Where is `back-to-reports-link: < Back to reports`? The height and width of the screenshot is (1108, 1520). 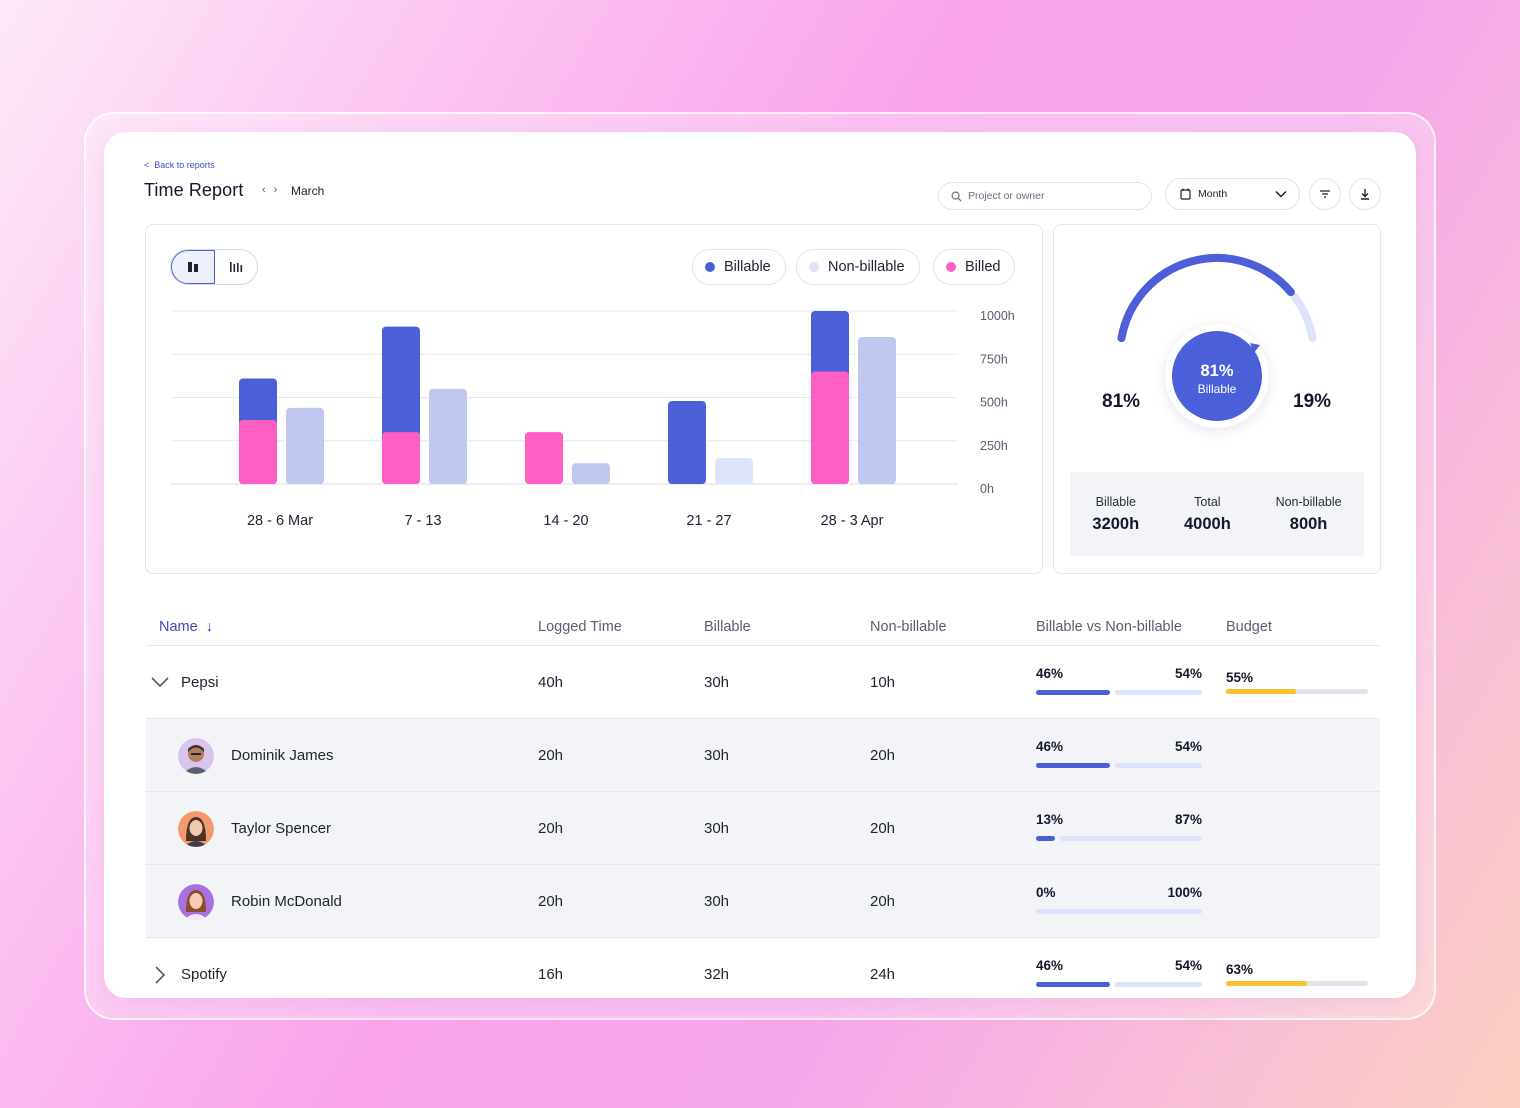
back-to-reports-link: < Back to reports is located at coordinates (179, 165).